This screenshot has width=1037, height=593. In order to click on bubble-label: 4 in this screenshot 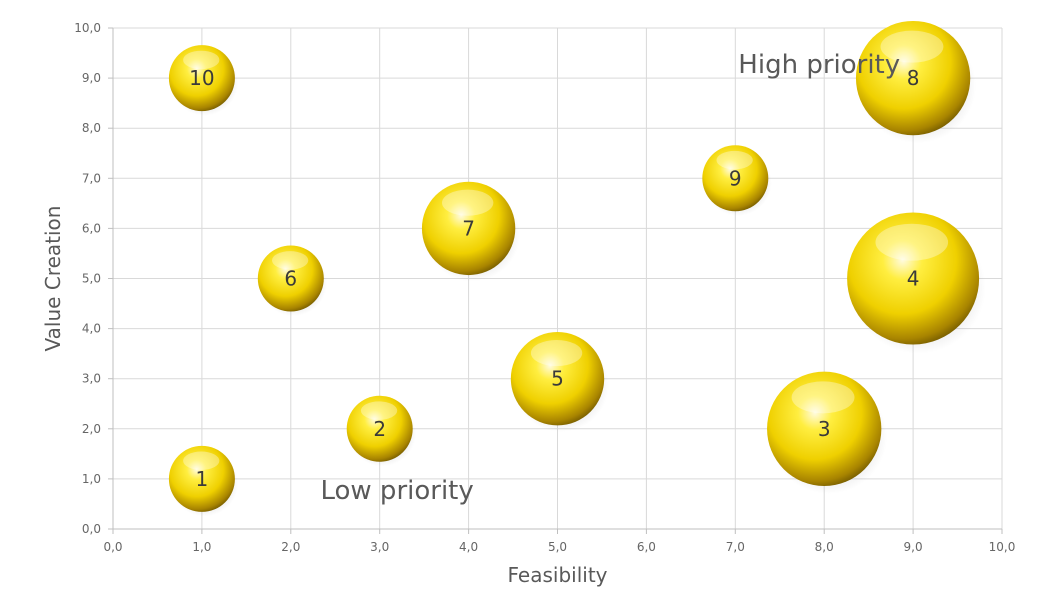, I will do `click(913, 279)`.